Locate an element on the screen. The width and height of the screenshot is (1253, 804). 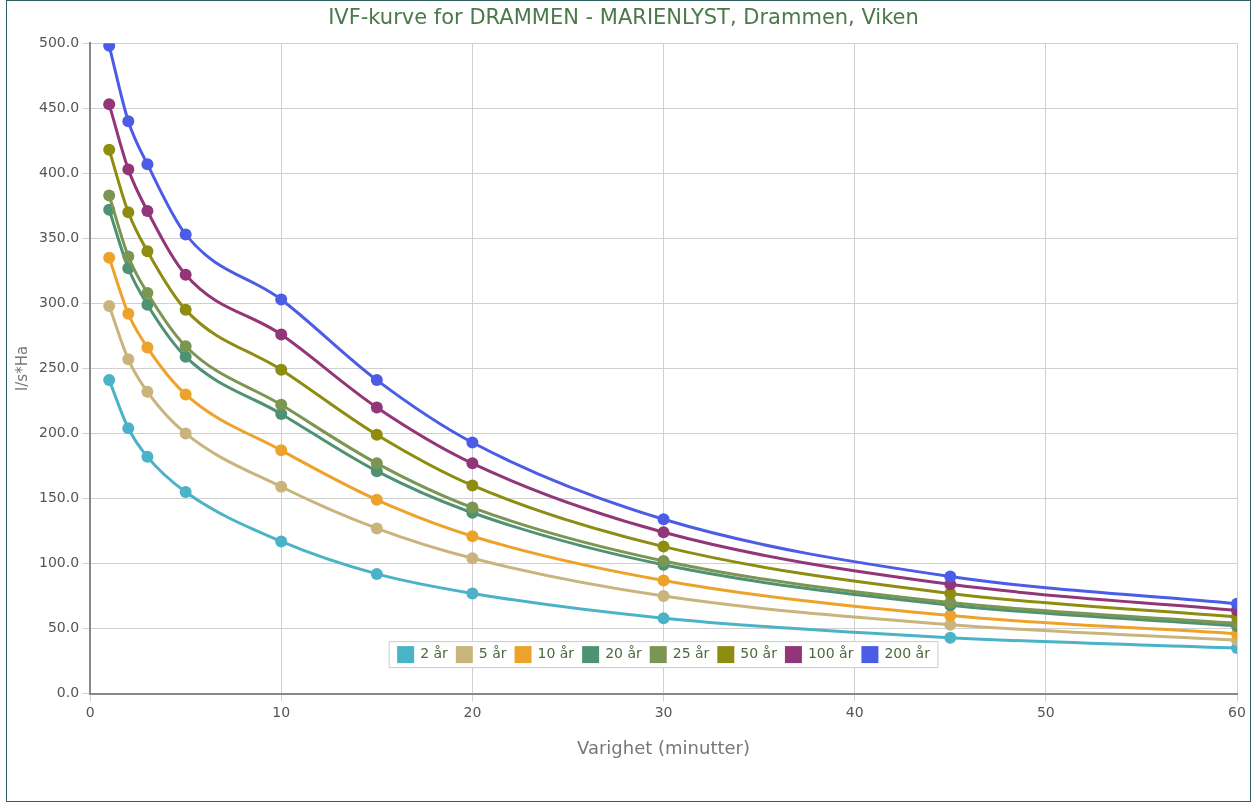
legend-label: 5 år is located at coordinates (492, 653).